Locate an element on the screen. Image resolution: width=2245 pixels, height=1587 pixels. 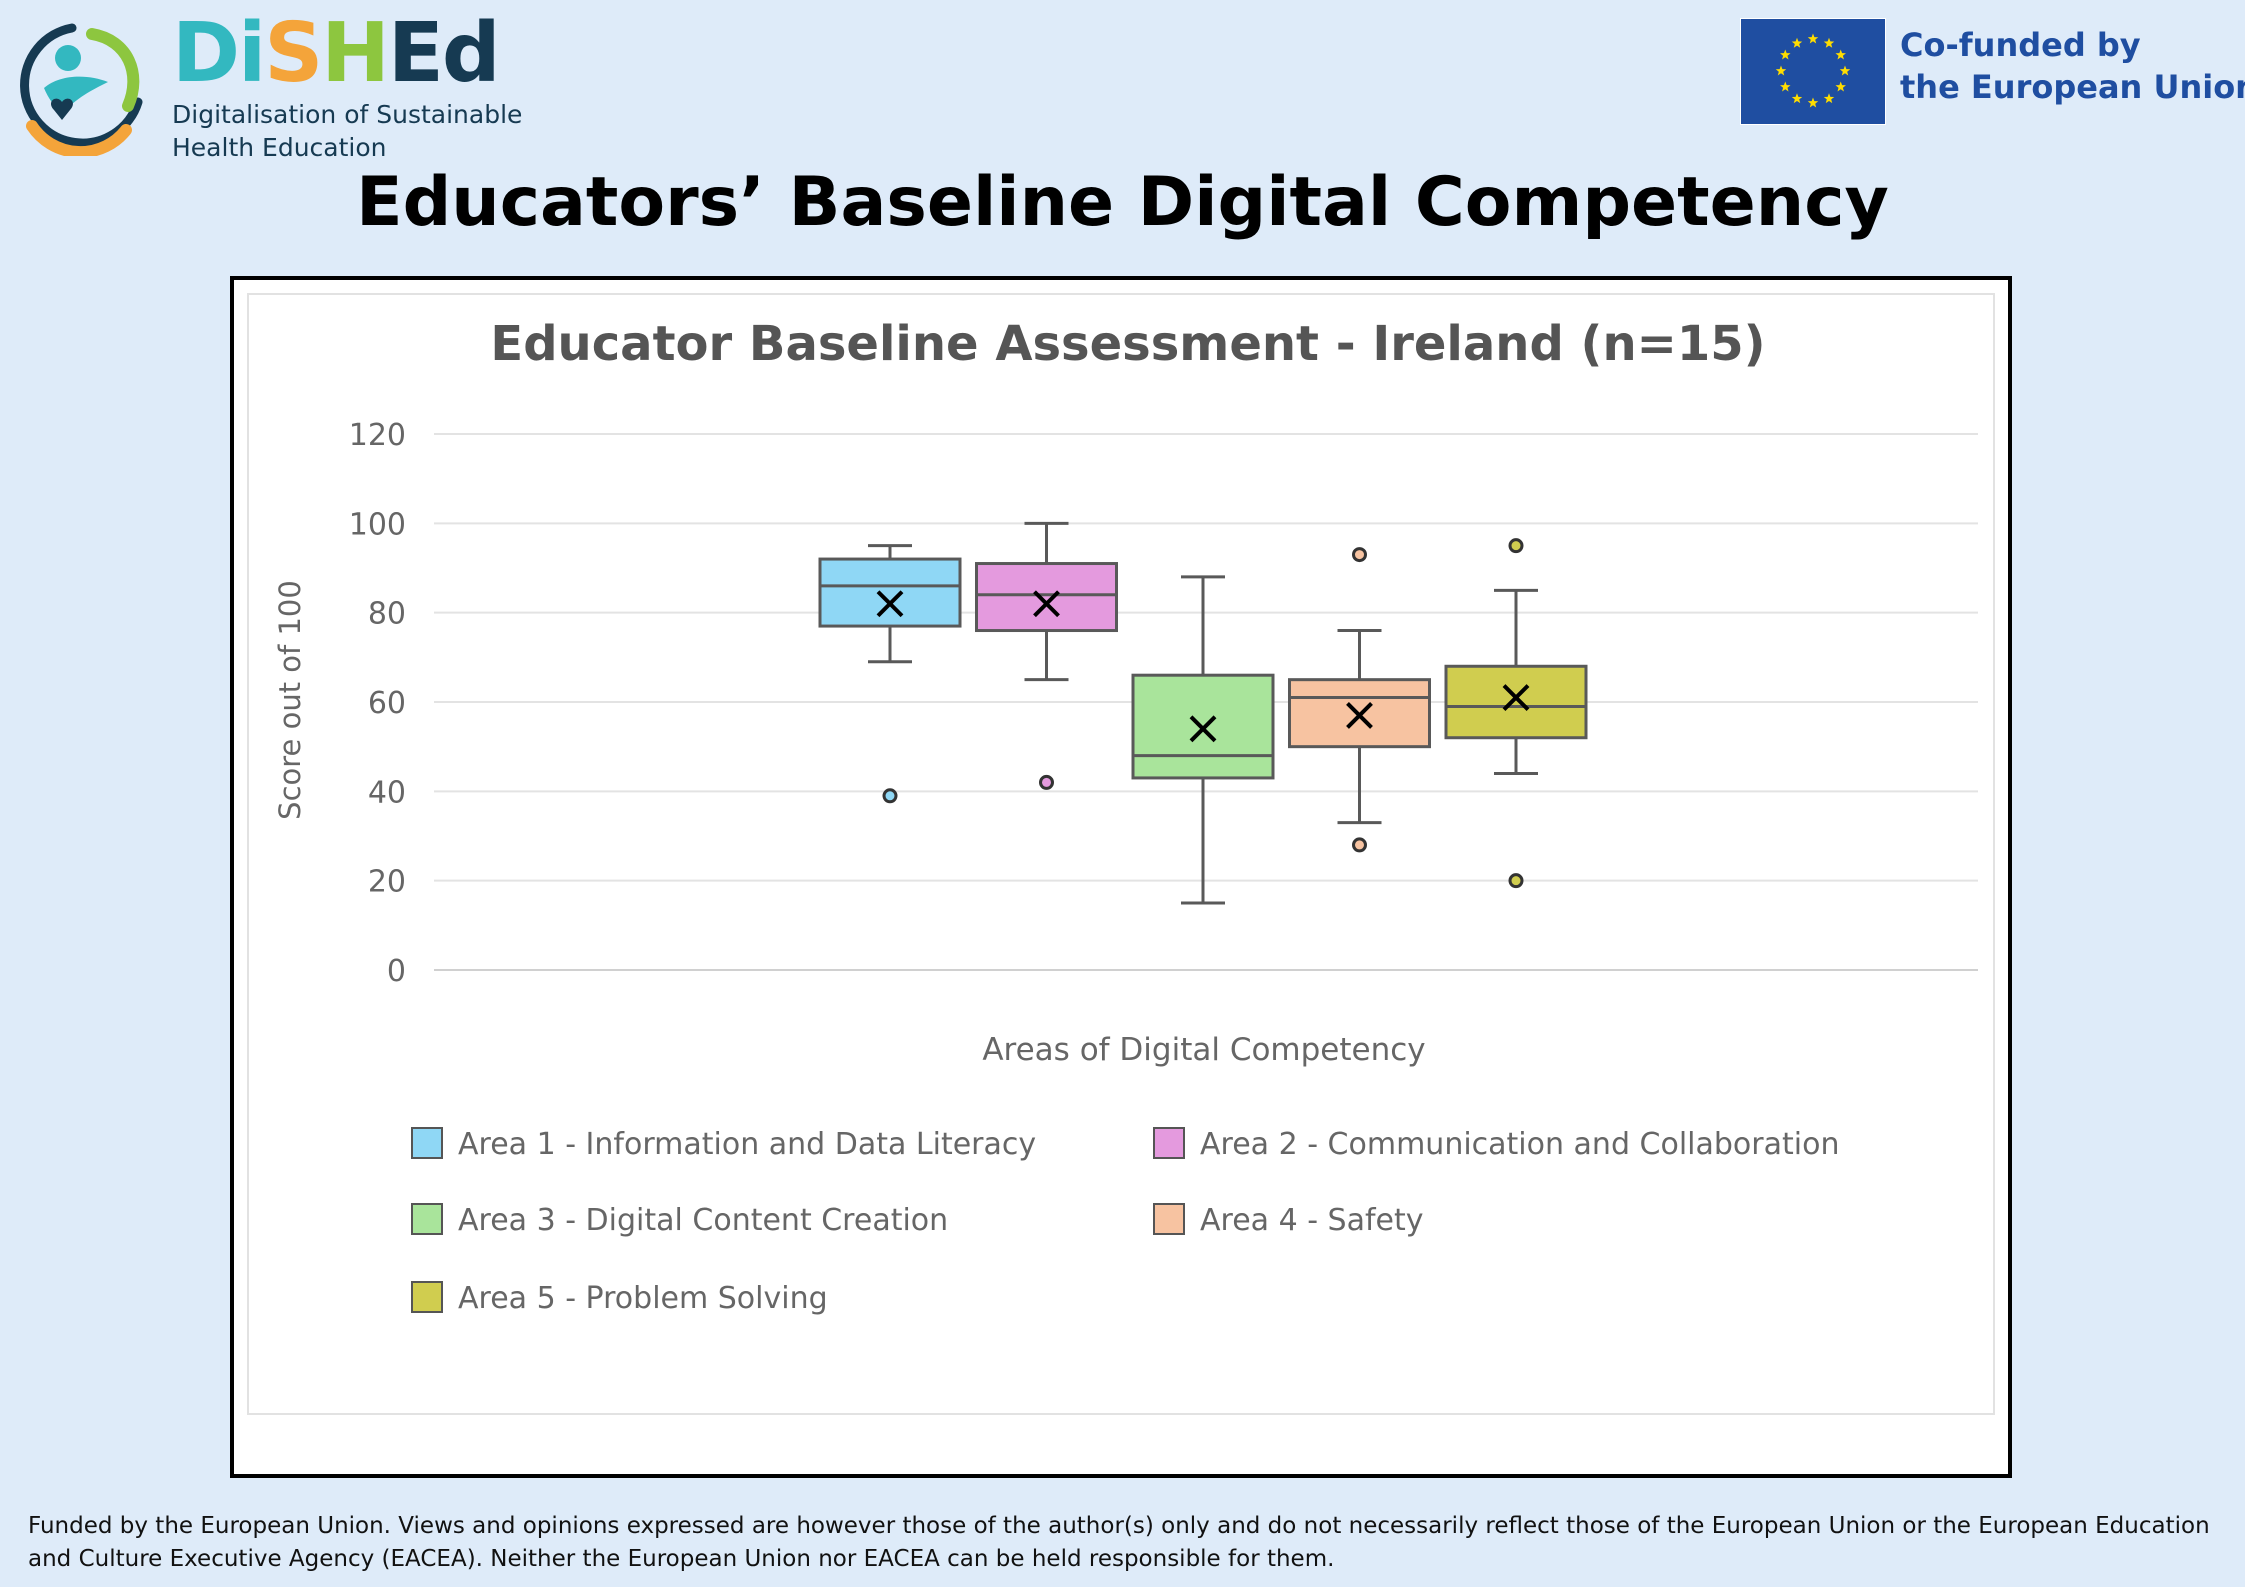
legend-label: Area 2 - Communication and Collaboration is located at coordinates (1519, 1144).